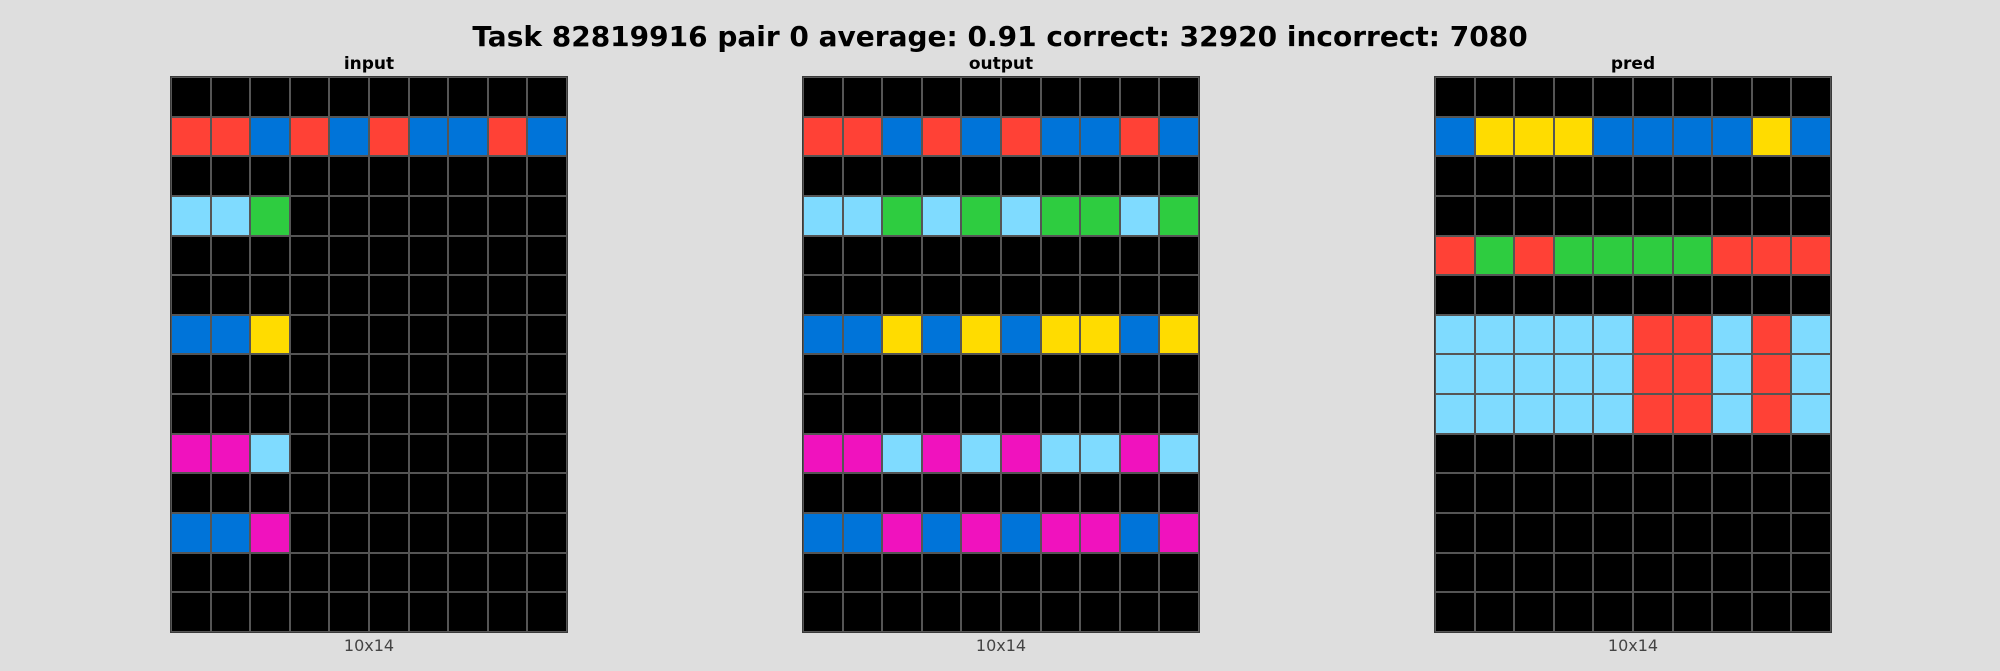  Describe the element at coordinates (1633, 64) in the screenshot. I see `pred-label: pred` at that location.